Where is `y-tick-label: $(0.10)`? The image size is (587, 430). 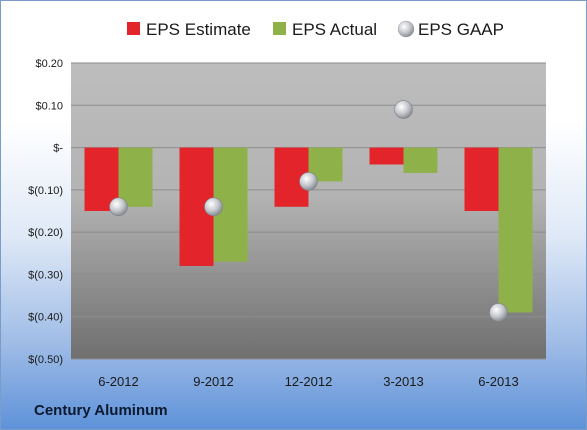 y-tick-label: $(0.10) is located at coordinates (45, 191).